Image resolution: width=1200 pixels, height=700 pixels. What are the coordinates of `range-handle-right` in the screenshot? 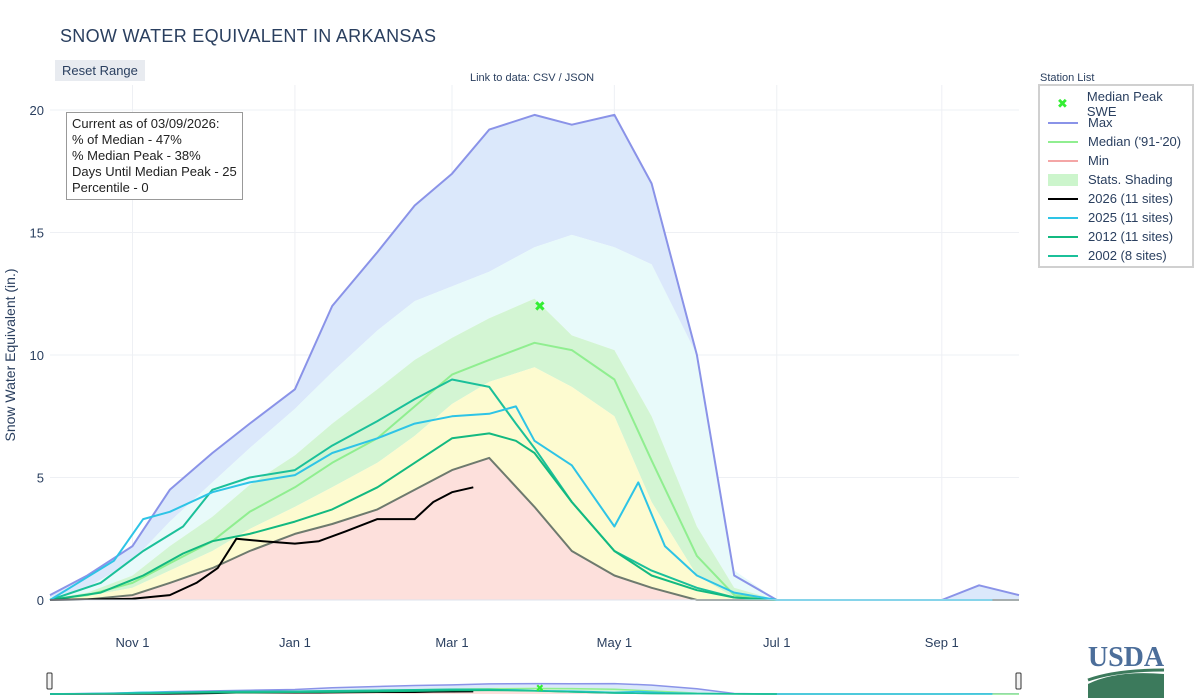 It's located at (1018, 681).